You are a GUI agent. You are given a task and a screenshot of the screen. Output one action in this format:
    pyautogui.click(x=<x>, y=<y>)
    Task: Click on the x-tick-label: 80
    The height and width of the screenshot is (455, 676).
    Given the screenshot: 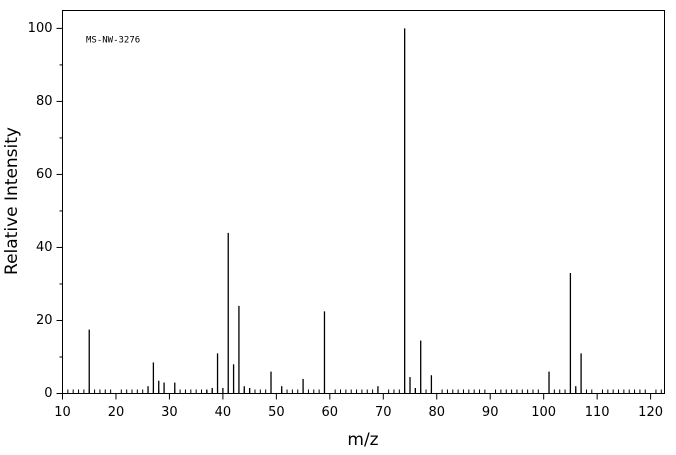 What is the action you would take?
    pyautogui.click(x=436, y=412)
    